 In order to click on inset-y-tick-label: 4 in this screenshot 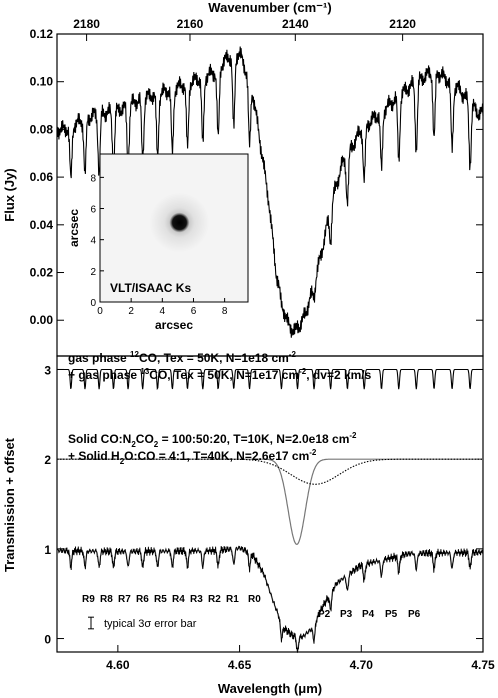, I will do `click(93, 241)`.